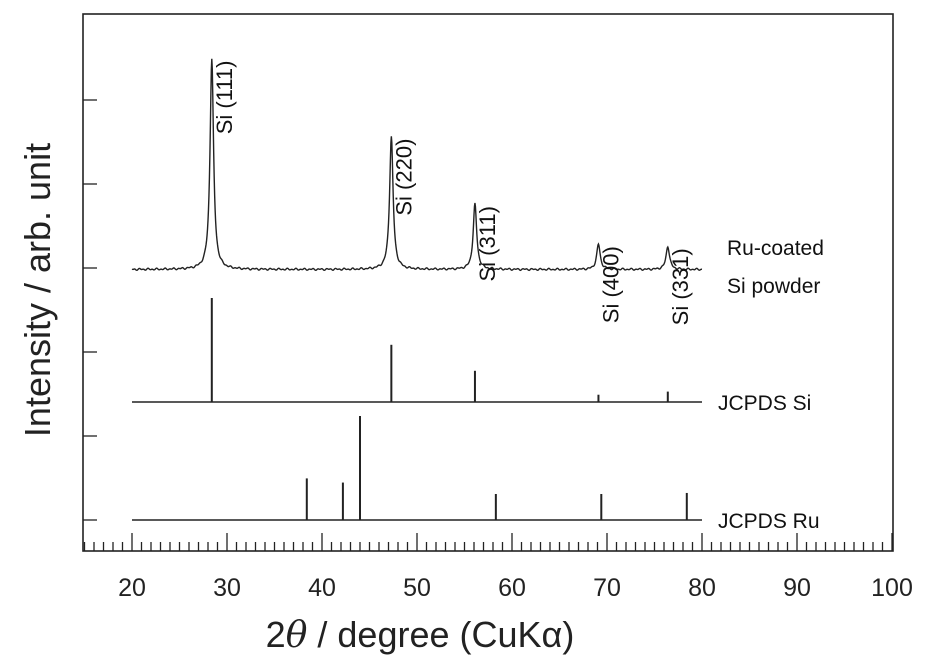  Describe the element at coordinates (227, 588) in the screenshot. I see `x-tick-label: 30` at that location.